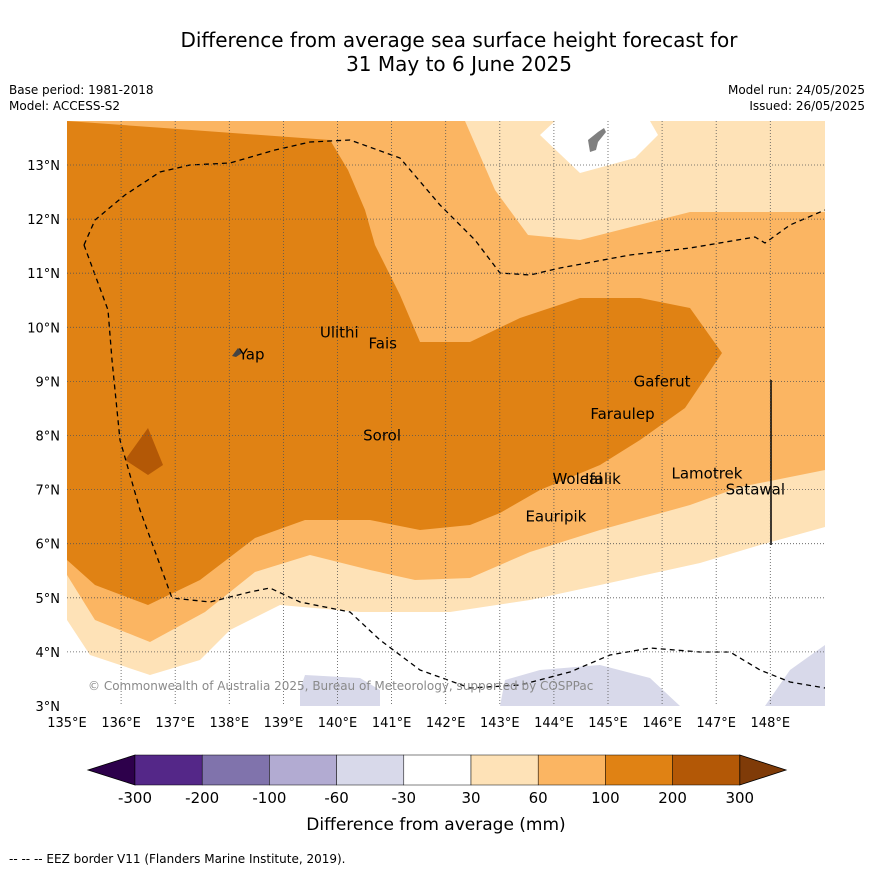  I want to click on latitude-tick-label: 13°N, so click(43, 166).